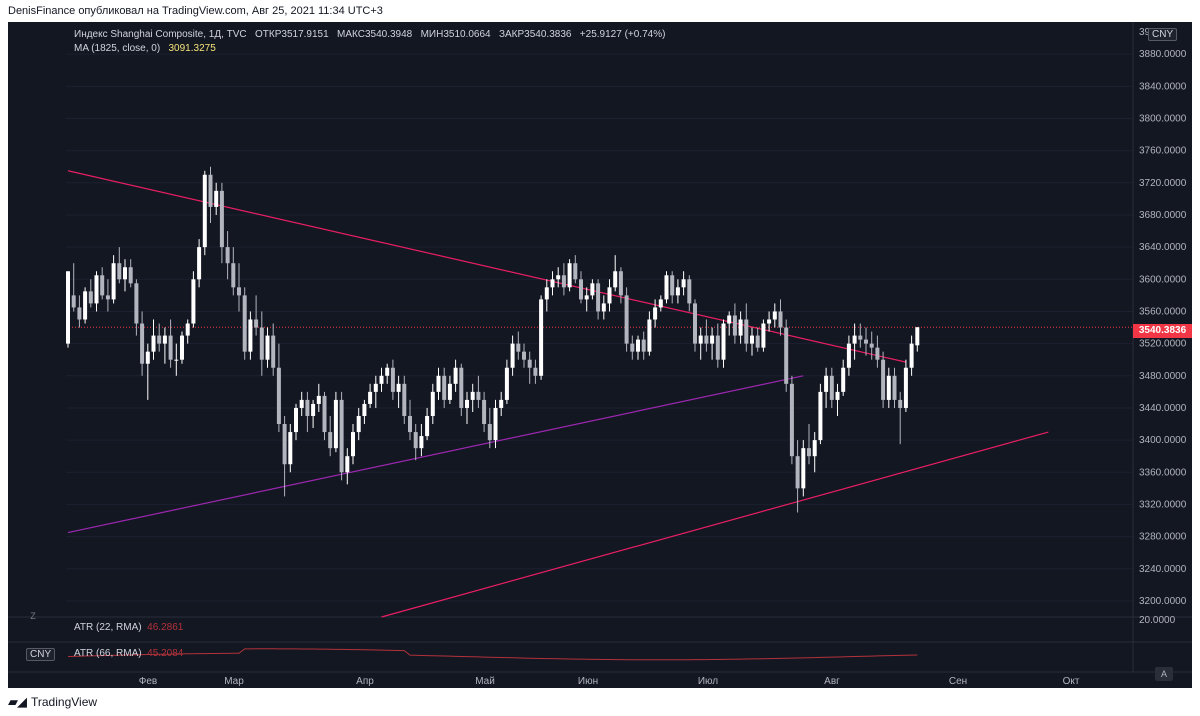 This screenshot has width=1200, height=716. I want to click on y-tick-label: 3880.0000, so click(1163, 54).